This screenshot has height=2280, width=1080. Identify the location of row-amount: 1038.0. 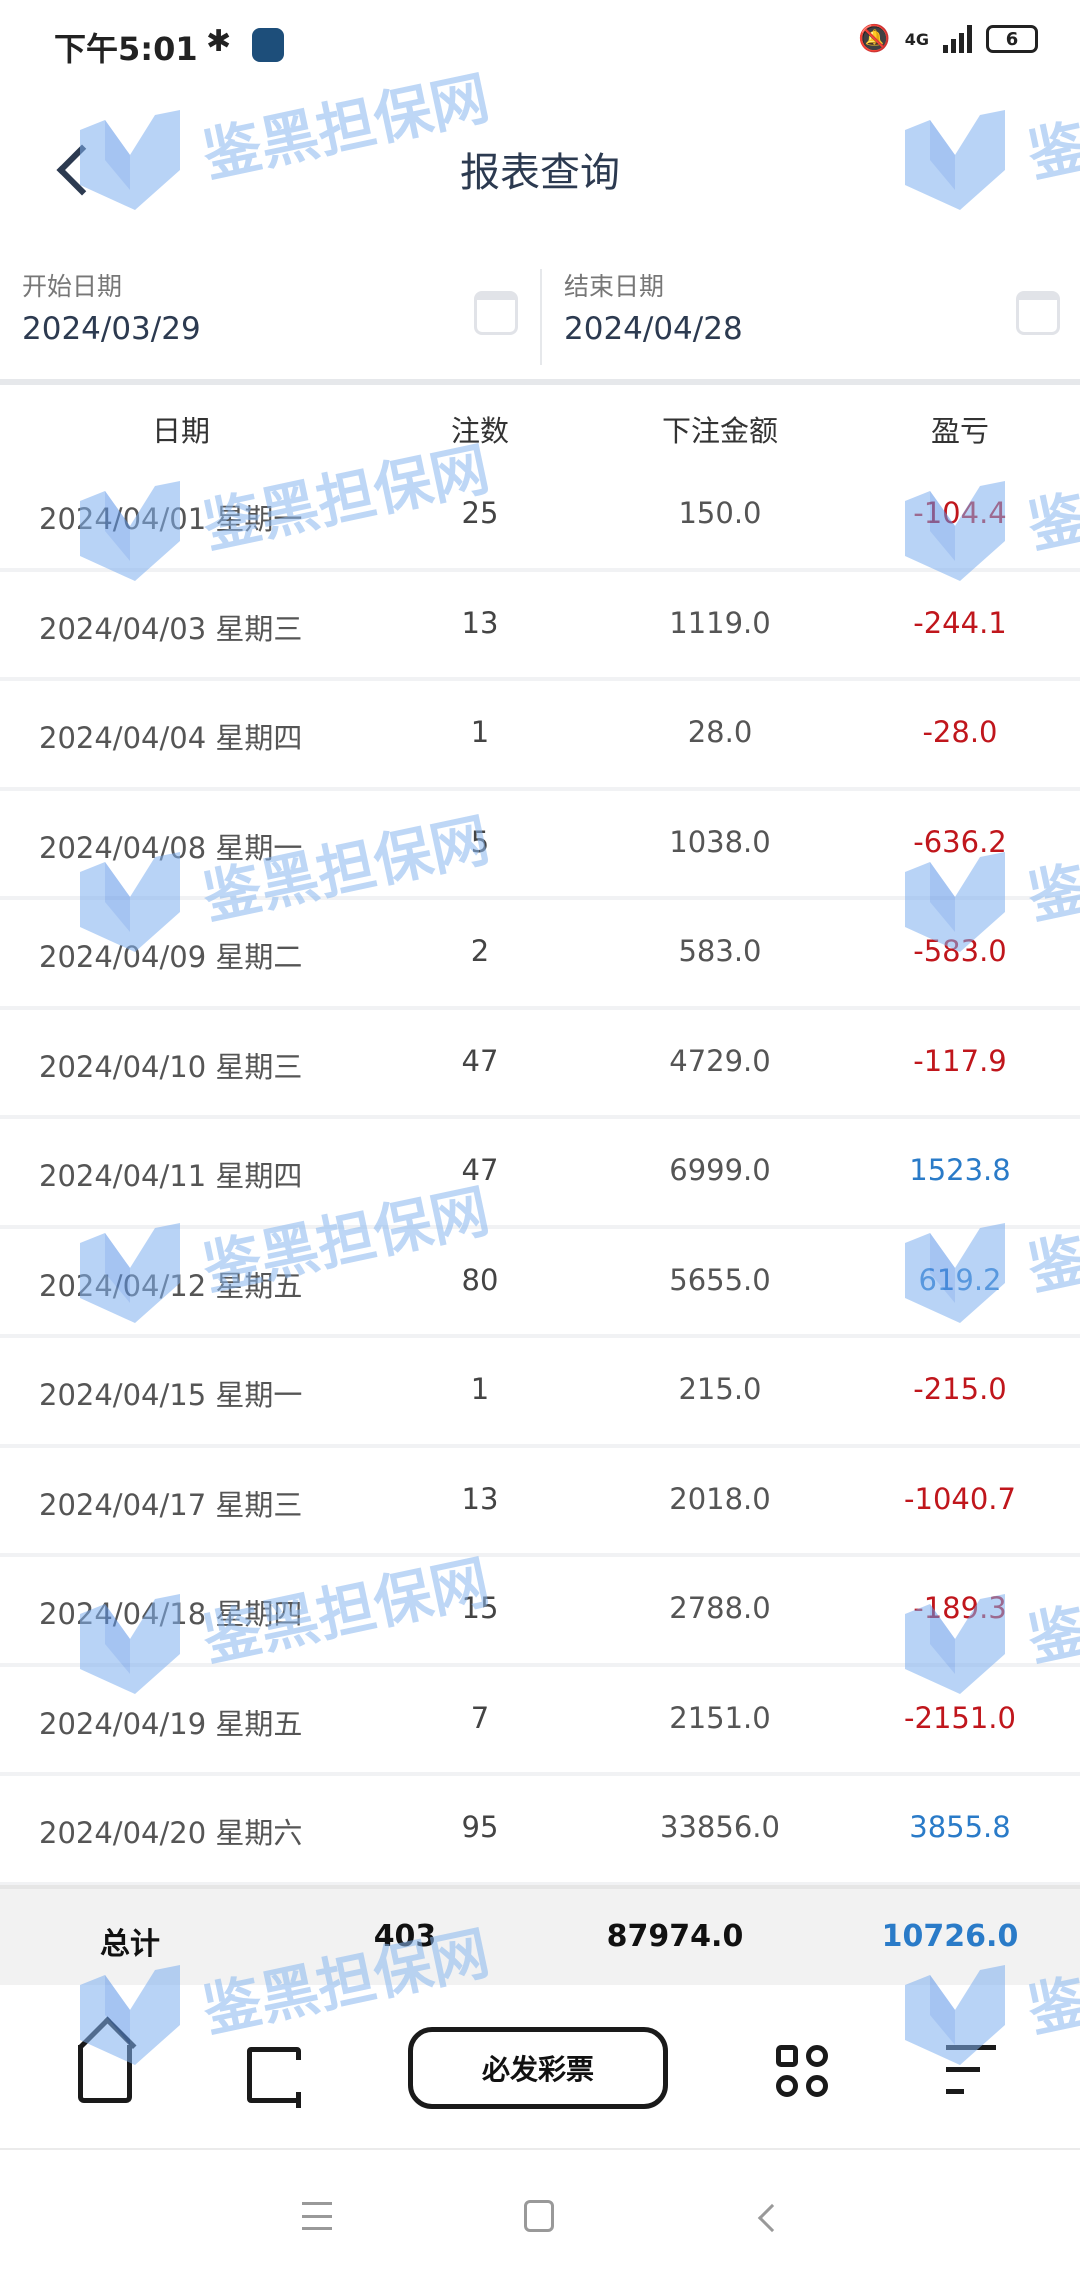
(720, 841).